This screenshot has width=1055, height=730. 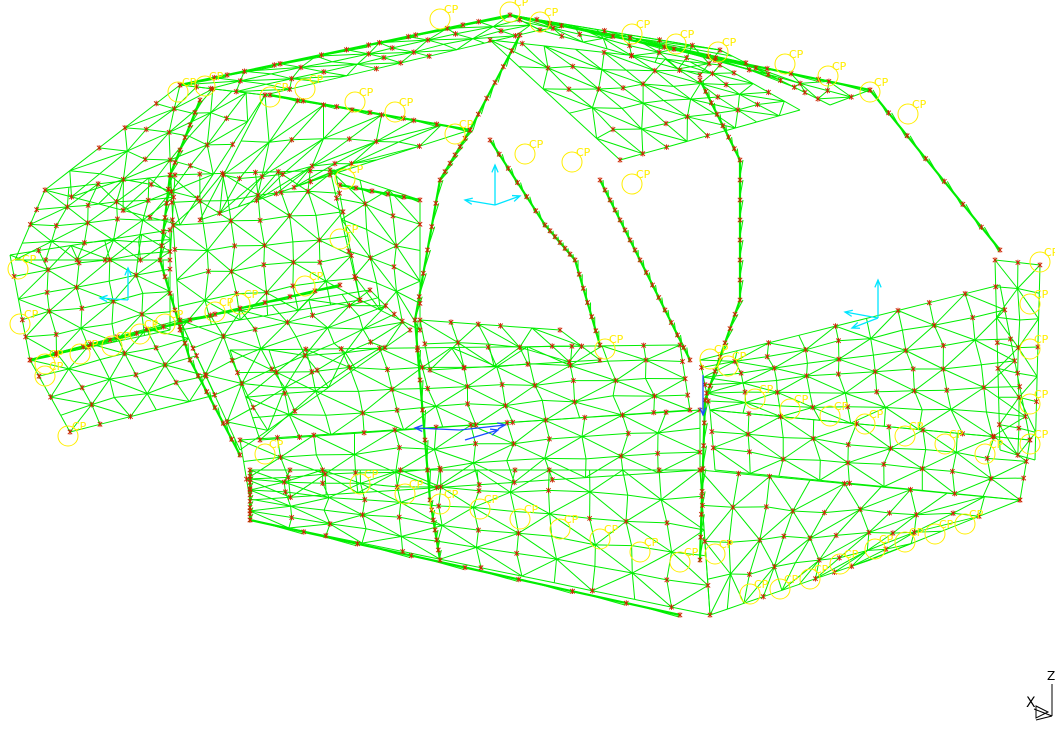 What do you see at coordinates (865, 323) in the screenshot?
I see `load-arrow-icon` at bounding box center [865, 323].